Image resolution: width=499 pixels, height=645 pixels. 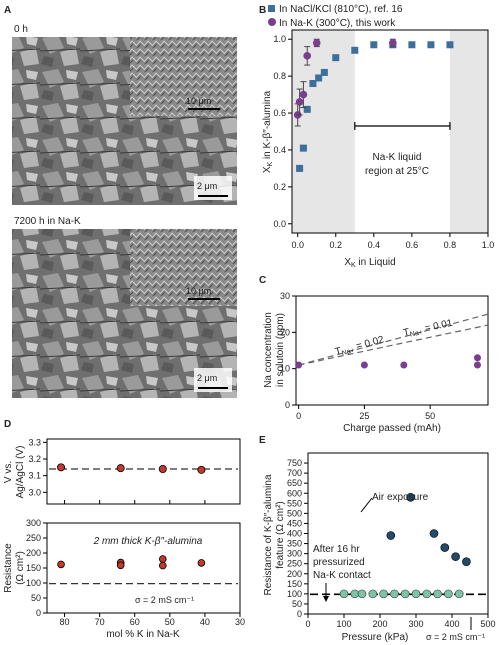 I want to click on y-tick-label: 3.1, so click(x=34, y=476).